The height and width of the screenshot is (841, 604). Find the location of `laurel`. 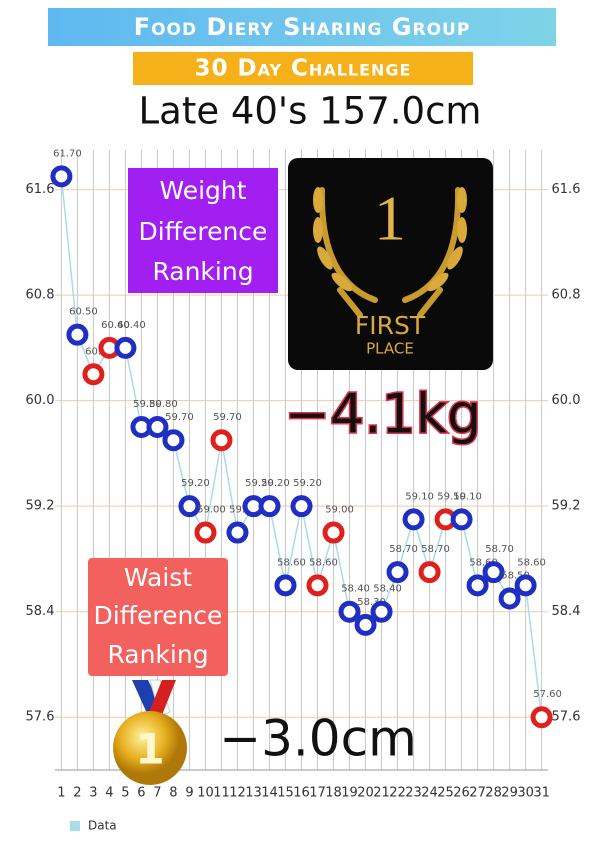

laurel is located at coordinates (390, 252).